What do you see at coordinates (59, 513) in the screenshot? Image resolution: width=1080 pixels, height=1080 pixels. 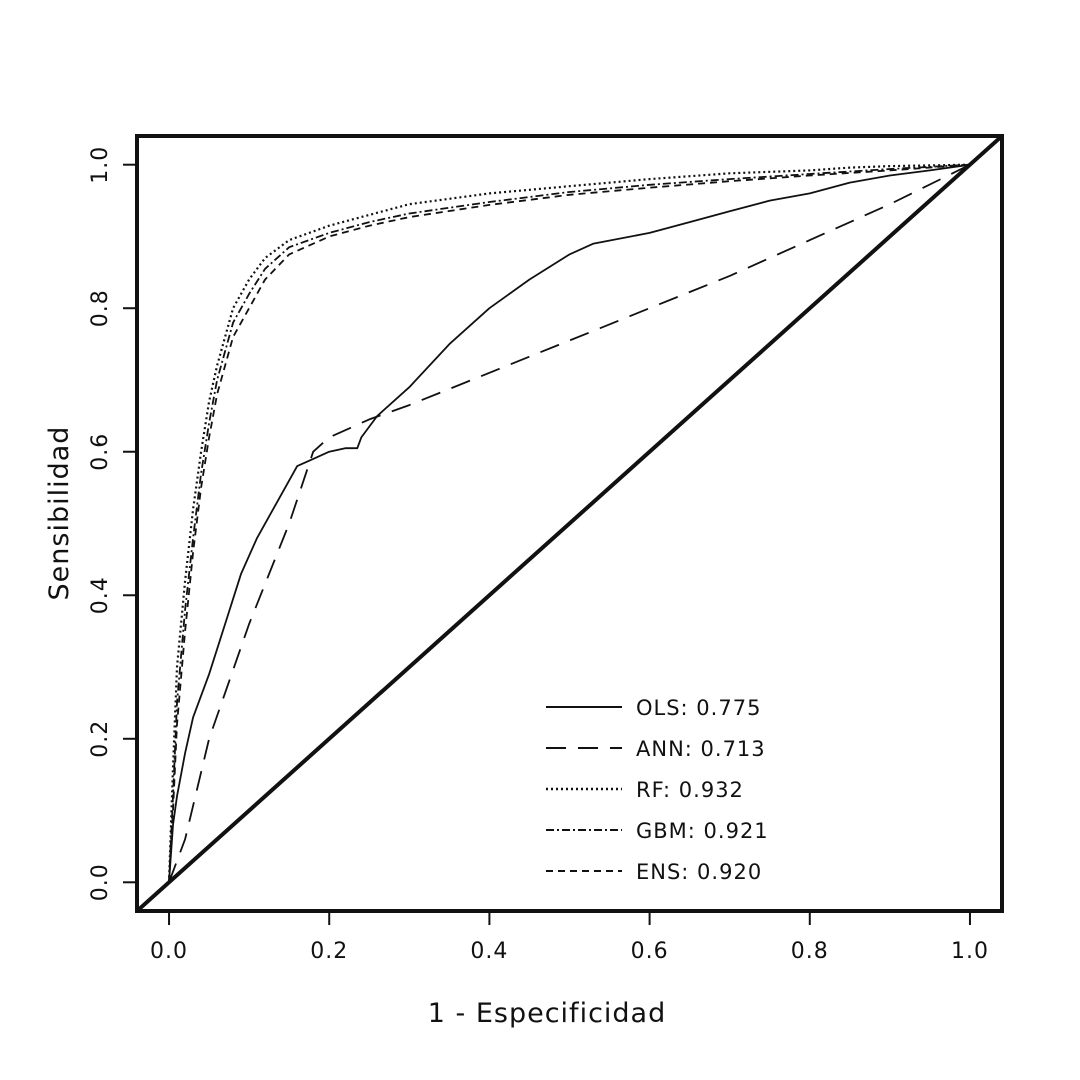 I see `y-axis-label: Sensibilidad` at bounding box center [59, 513].